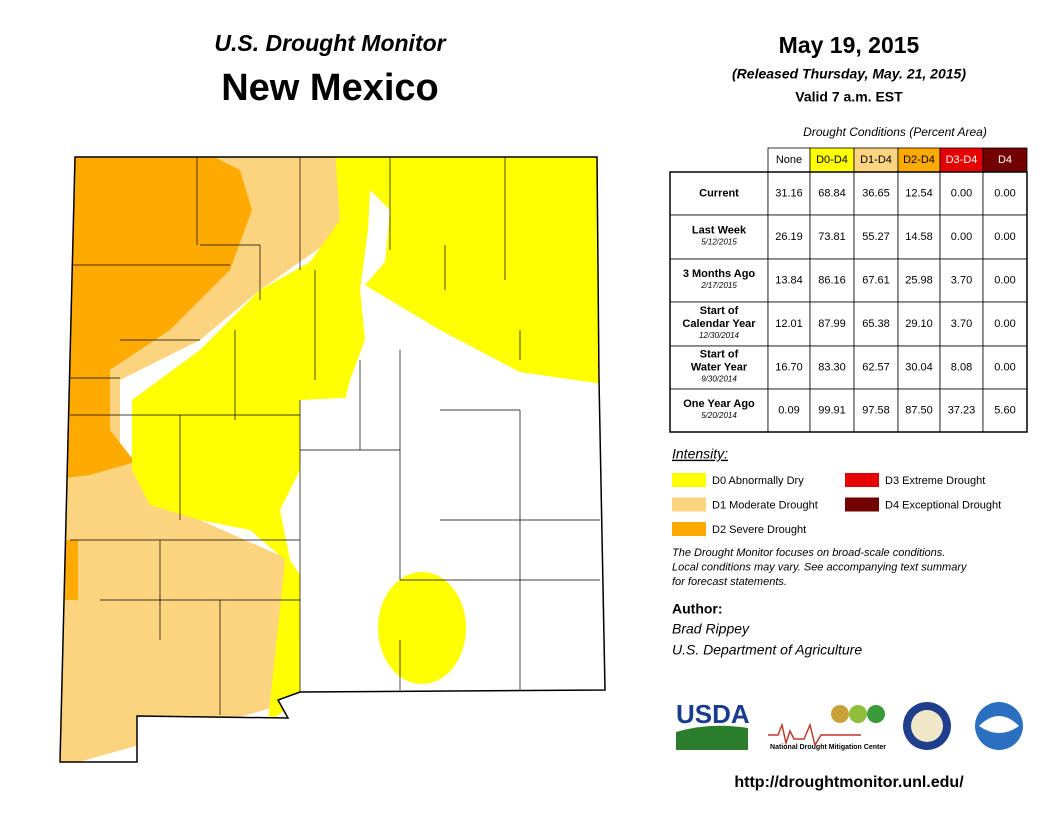 This screenshot has width=1056, height=816. What do you see at coordinates (713, 714) in the screenshot?
I see `usda-logo: USDA` at bounding box center [713, 714].